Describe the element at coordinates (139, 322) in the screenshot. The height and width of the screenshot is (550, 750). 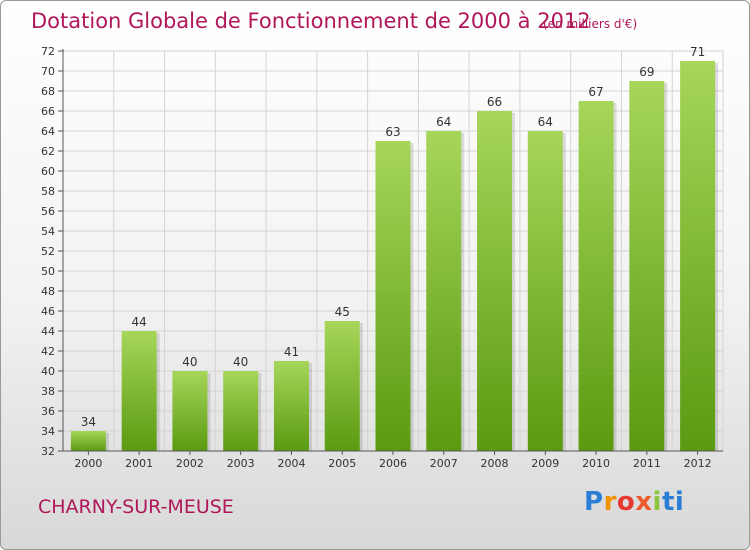
I see `data-label: 44` at that location.